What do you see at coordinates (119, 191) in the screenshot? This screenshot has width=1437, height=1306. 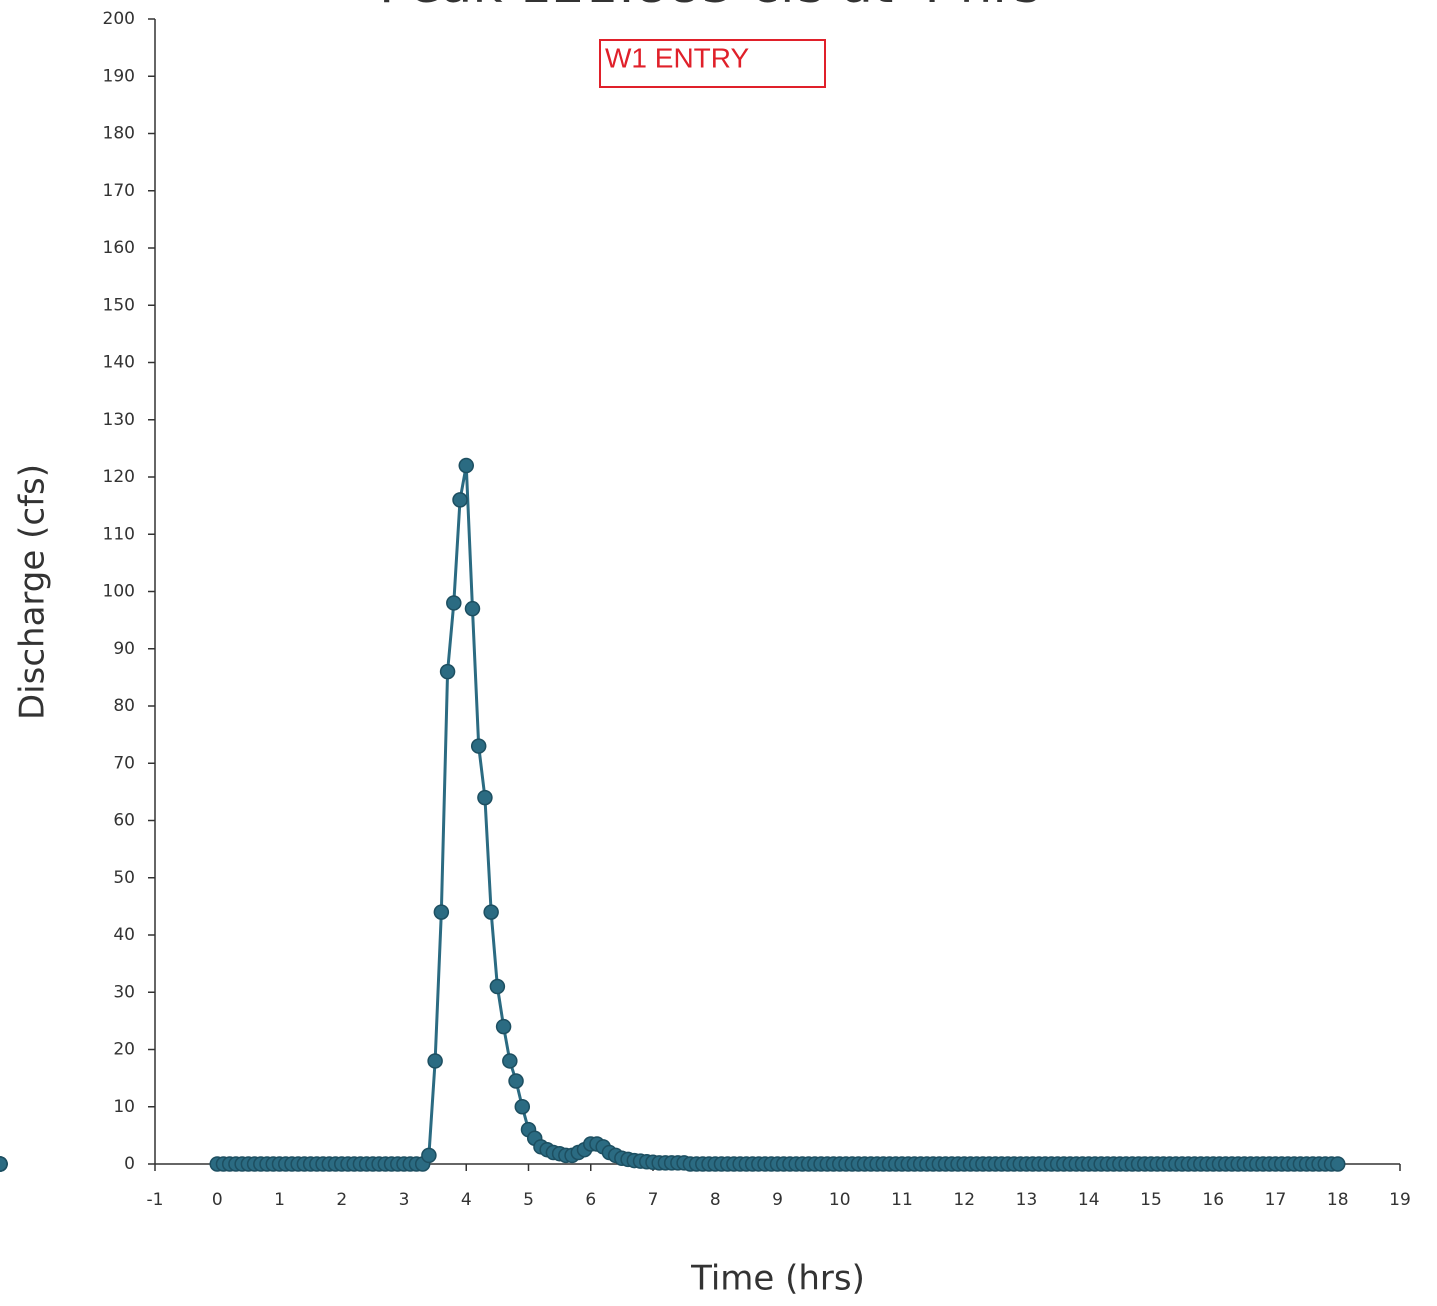 I see `y-tick-label: 170` at bounding box center [119, 191].